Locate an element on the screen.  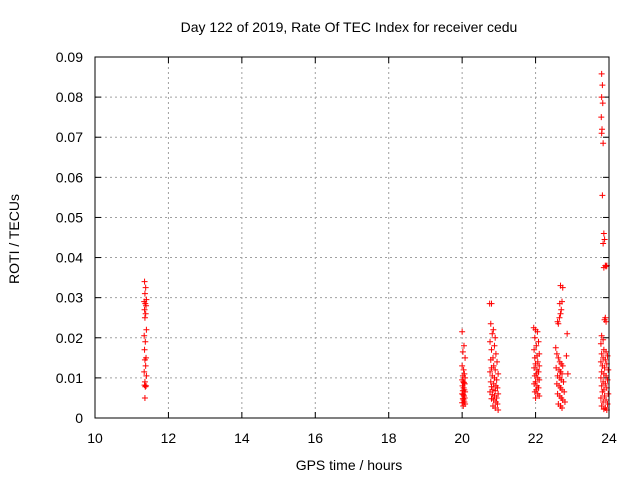
x-tick-label: 14 is located at coordinates (242, 438).